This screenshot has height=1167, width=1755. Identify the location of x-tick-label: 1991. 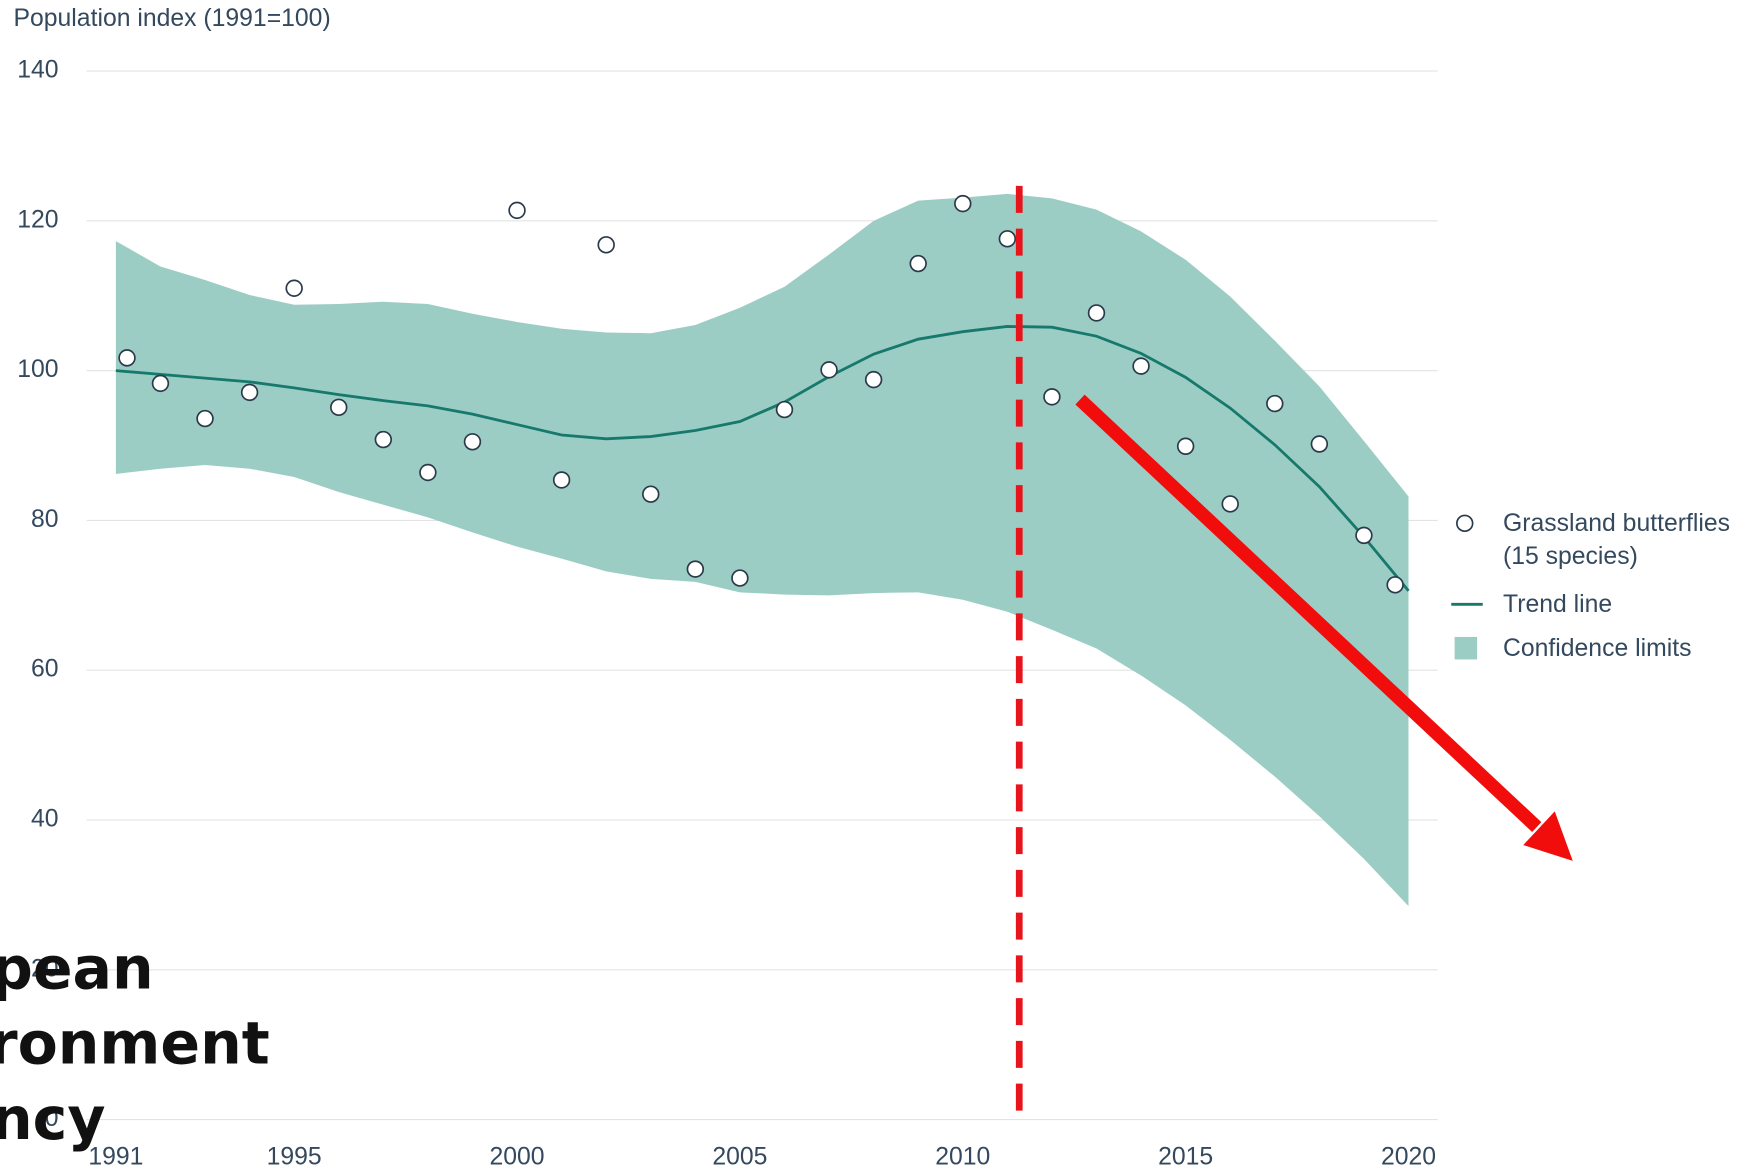
(115, 1155).